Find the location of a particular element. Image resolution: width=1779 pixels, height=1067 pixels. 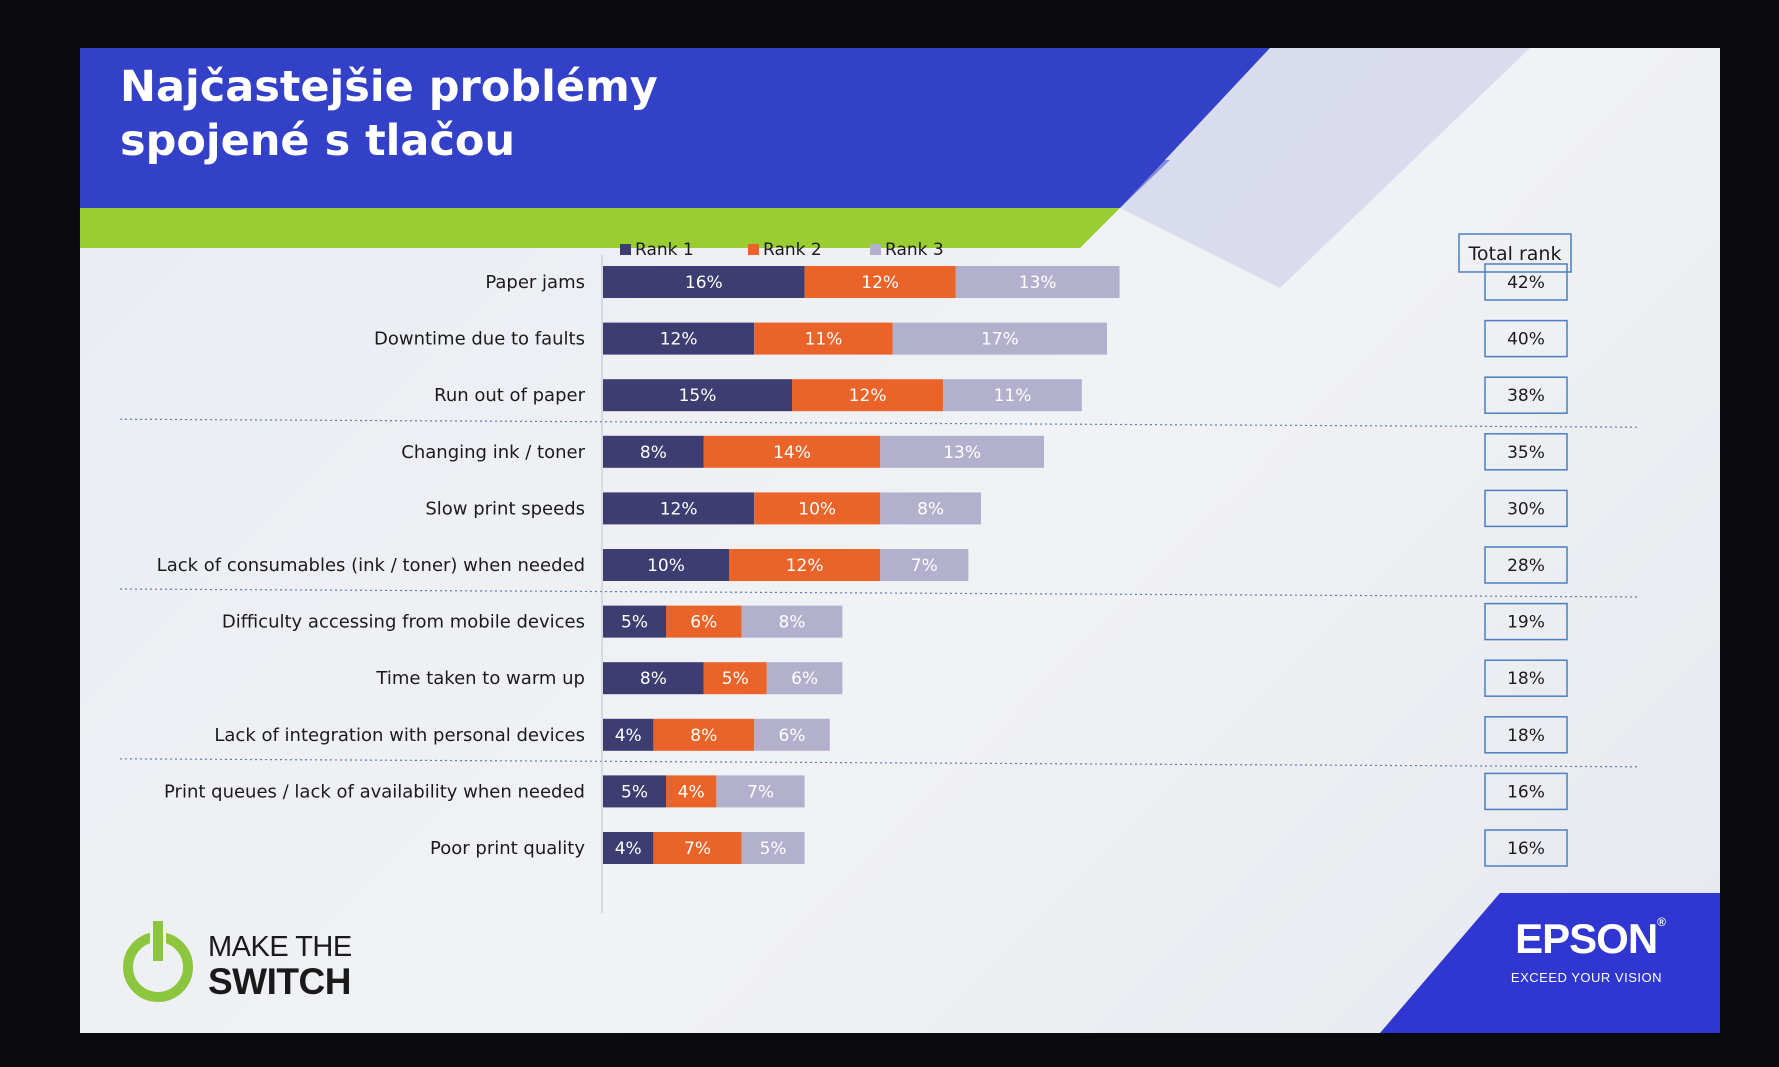

chart-row: Poor print quality 4% 7% 5% is located at coordinates (617, 848).